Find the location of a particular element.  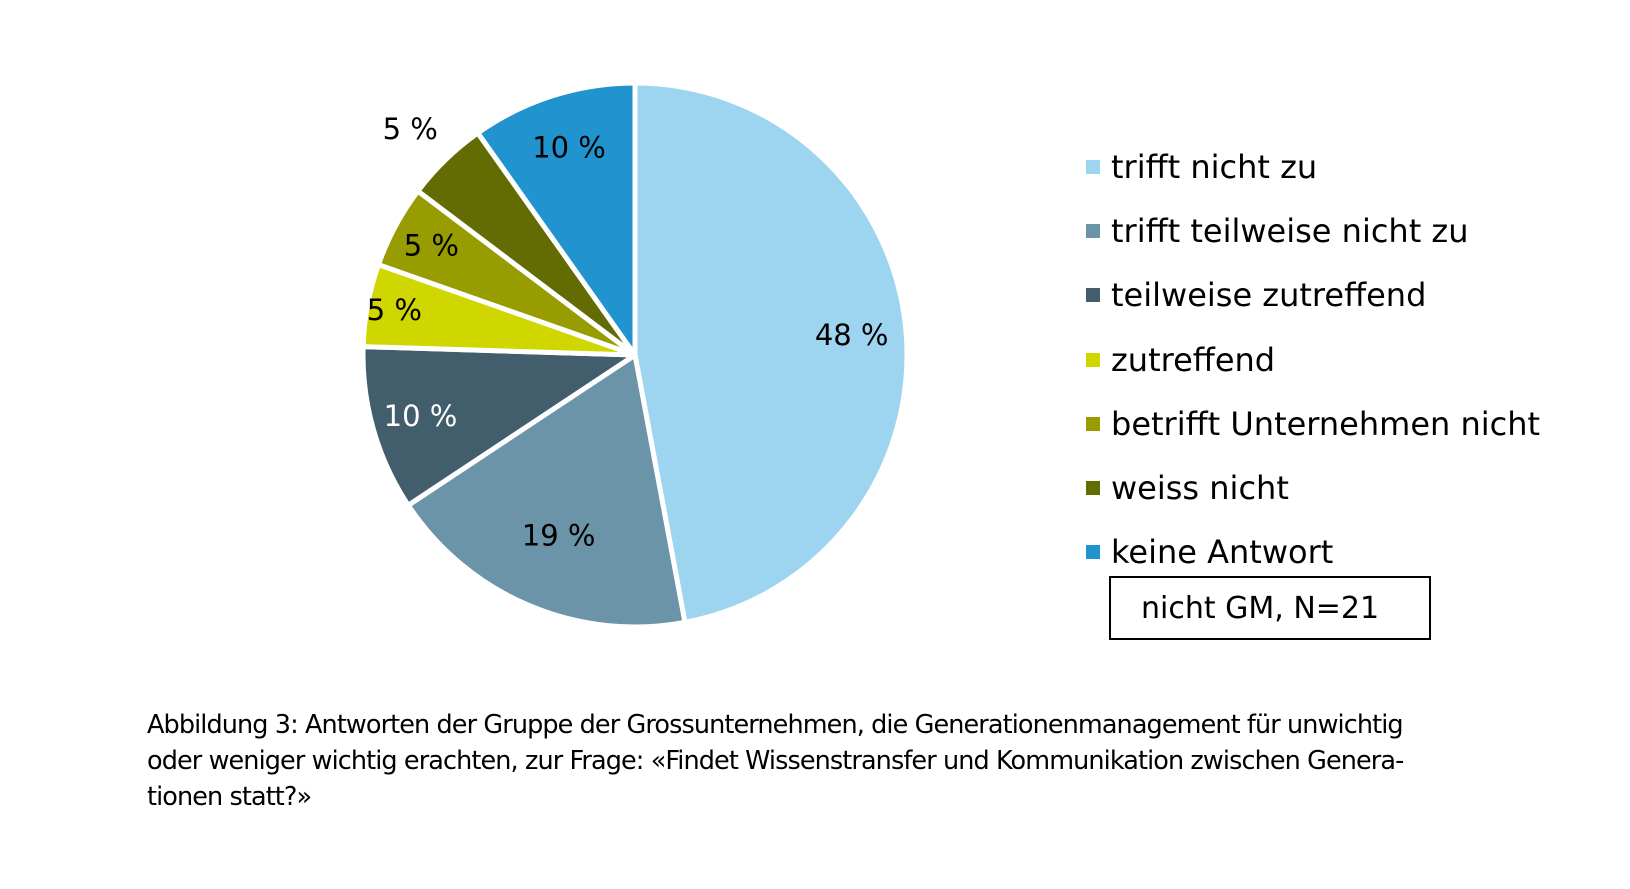

legend-label: trifft teilweise nicht zu is located at coordinates (1290, 231).